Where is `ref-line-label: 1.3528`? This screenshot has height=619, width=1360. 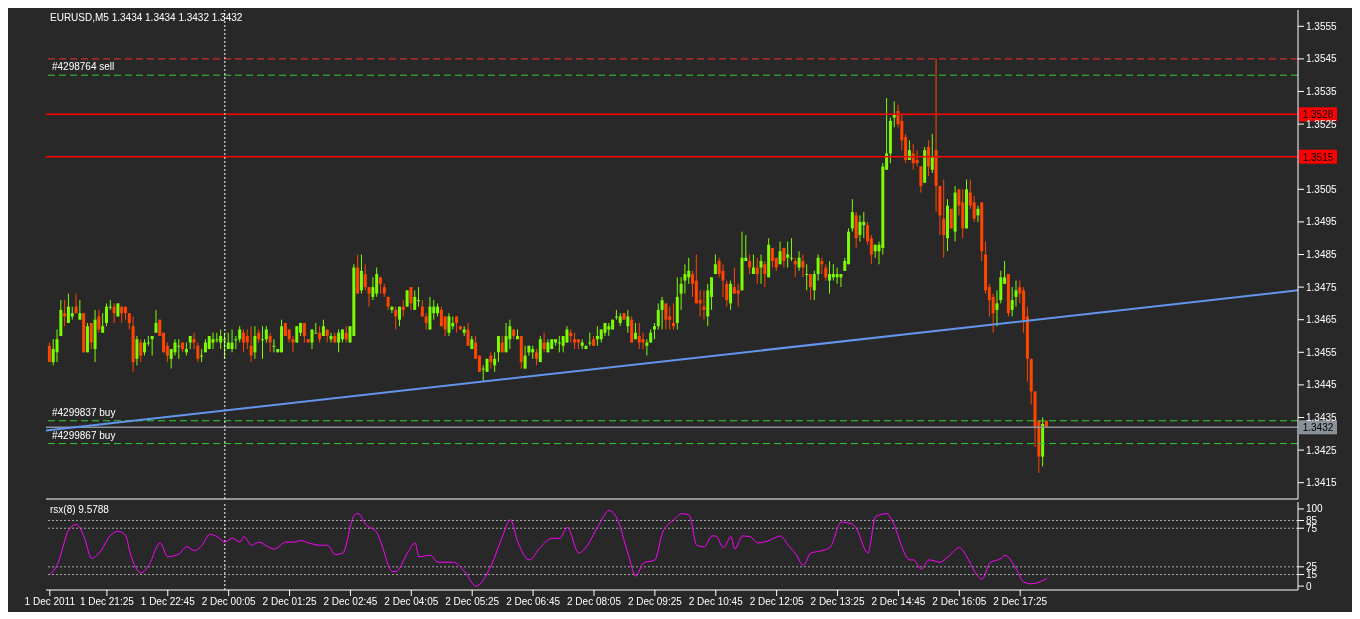 ref-line-label: 1.3528 is located at coordinates (1318, 115).